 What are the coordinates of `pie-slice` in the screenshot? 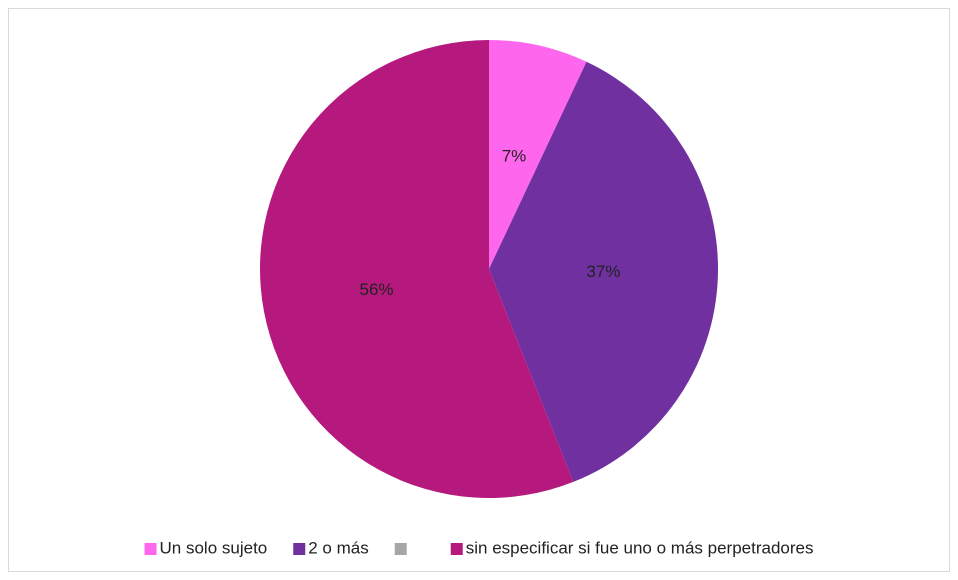 It's located at (538, 154).